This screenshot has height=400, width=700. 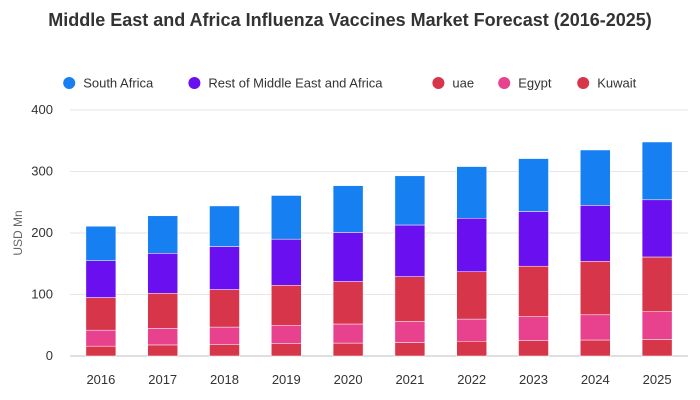 I want to click on legend-label-south-africa: South Africa, so click(x=118, y=83).